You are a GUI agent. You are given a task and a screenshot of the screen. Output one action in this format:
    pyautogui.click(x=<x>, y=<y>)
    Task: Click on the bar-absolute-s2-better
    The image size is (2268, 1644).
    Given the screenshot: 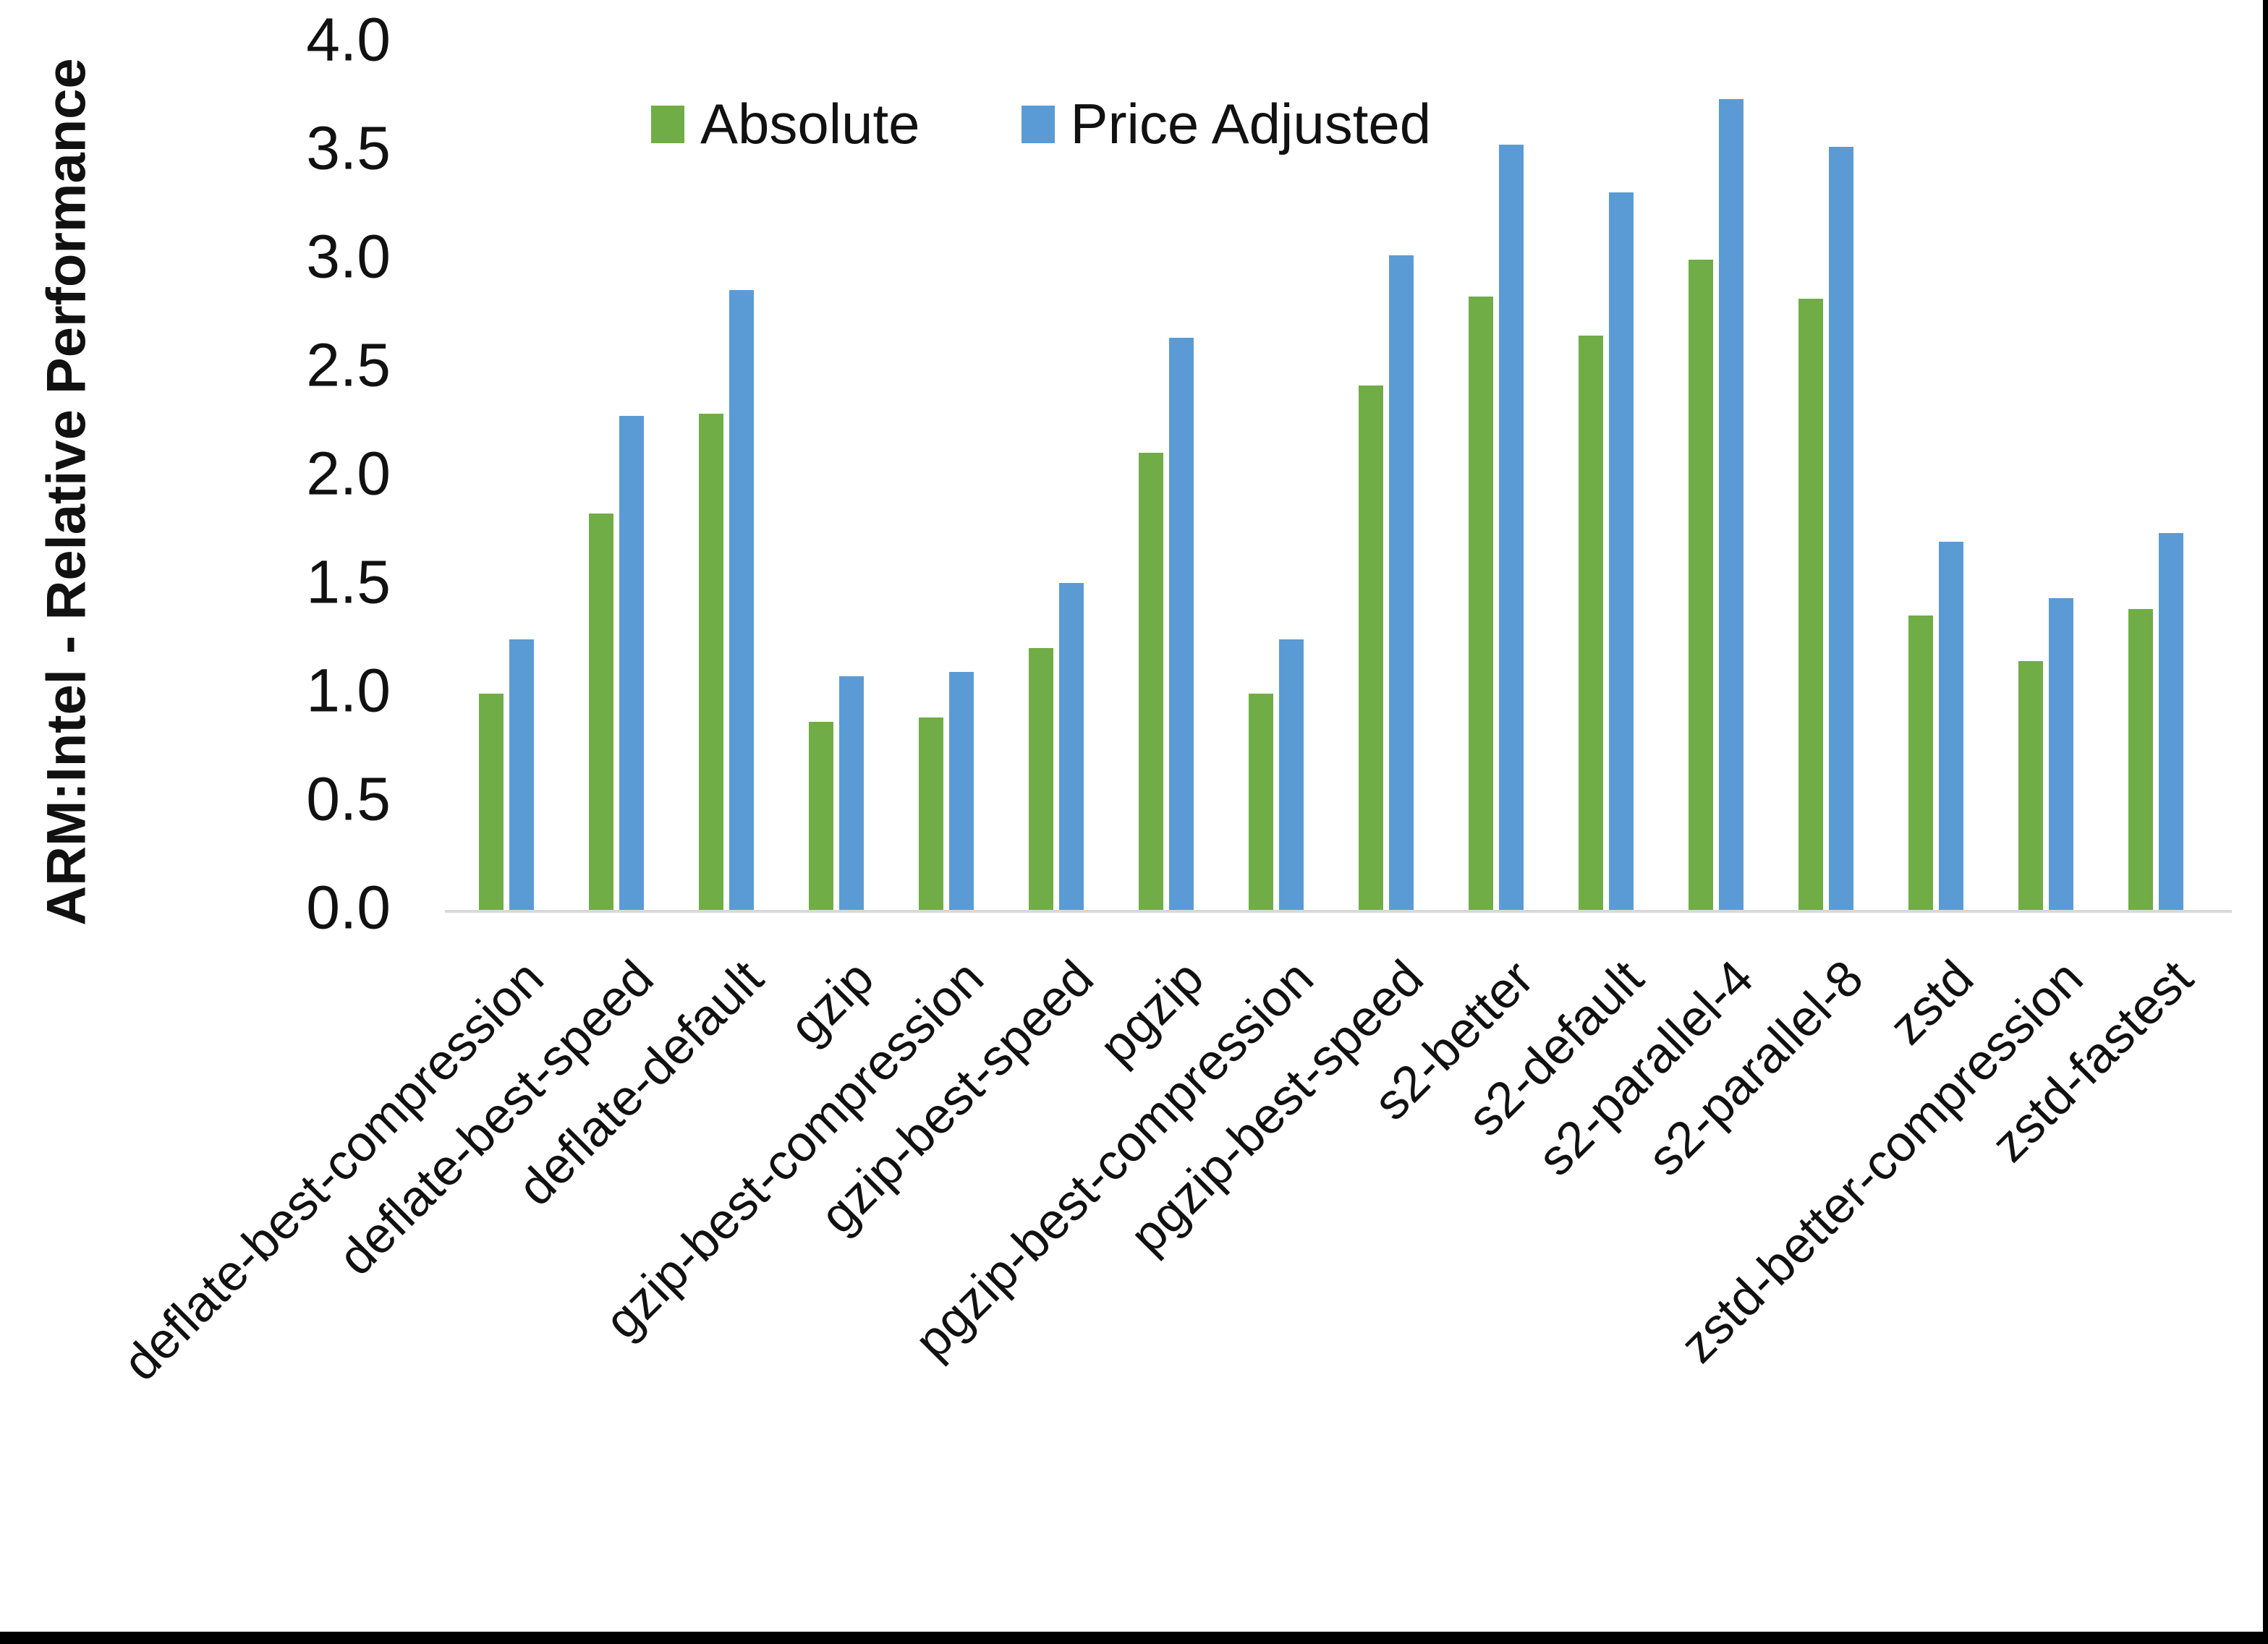 What is the action you would take?
    pyautogui.click(x=1481, y=604)
    